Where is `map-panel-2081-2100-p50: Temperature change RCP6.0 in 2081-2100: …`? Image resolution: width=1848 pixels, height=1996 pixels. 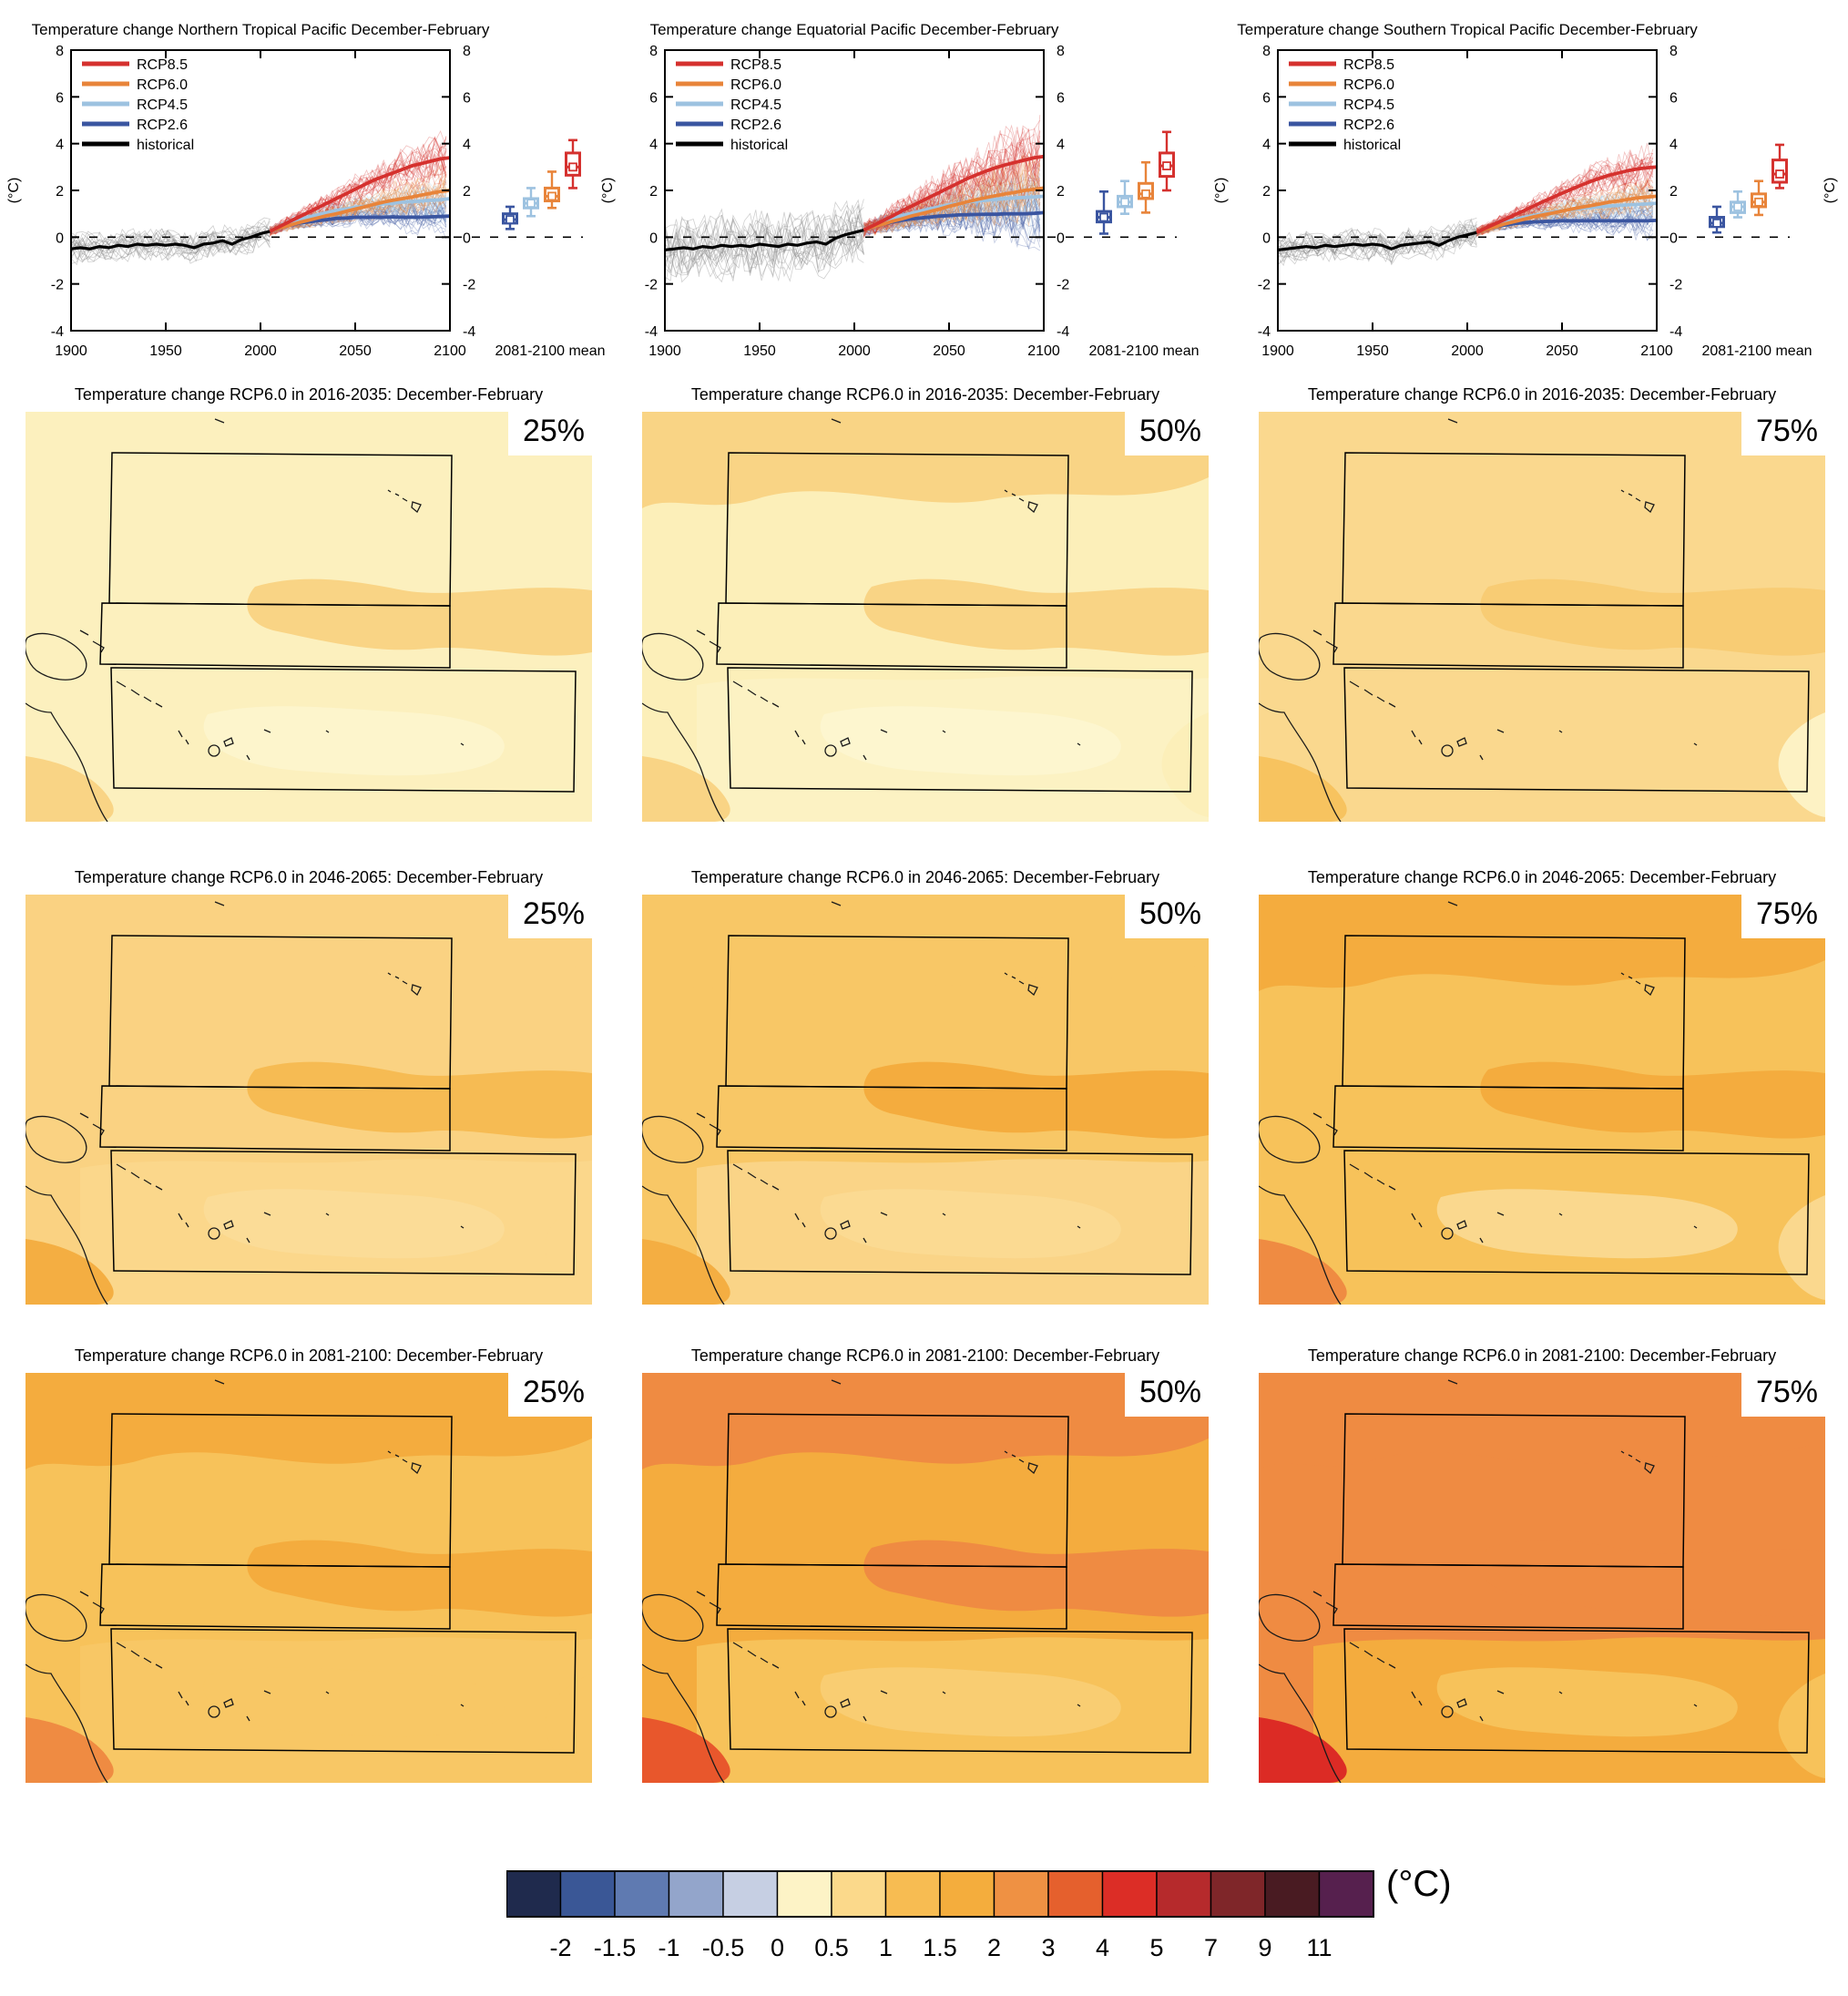 map-panel-2081-2100-p50: Temperature change RCP6.0 in 2081-2100: … is located at coordinates (926, 1563).